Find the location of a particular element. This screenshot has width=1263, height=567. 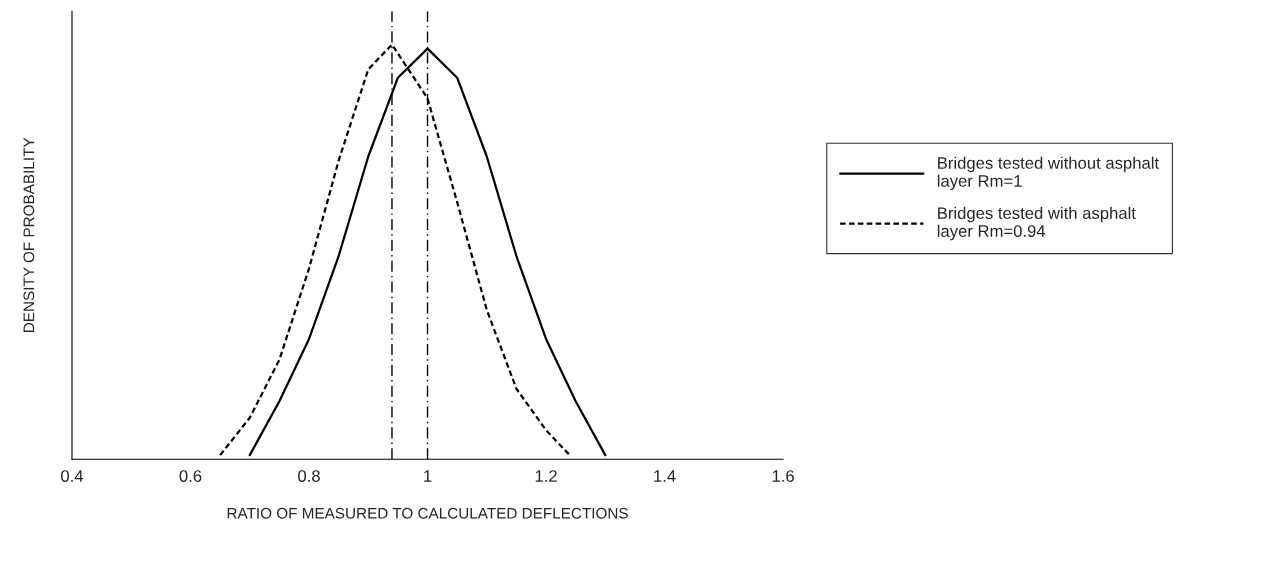

legend-label: Bridges tested without asphalt layer Rm=1 is located at coordinates (1048, 173).